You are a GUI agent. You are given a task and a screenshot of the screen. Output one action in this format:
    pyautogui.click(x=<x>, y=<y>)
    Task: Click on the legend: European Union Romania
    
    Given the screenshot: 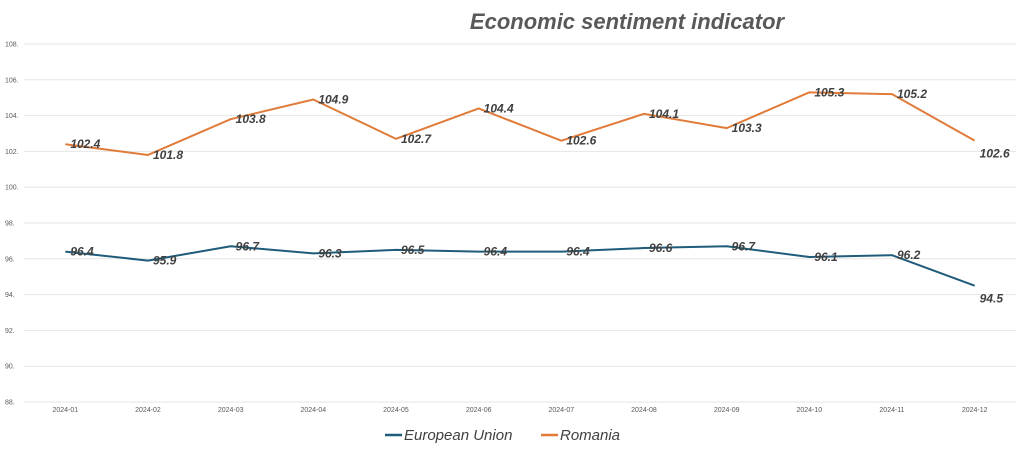 What is the action you would take?
    pyautogui.click(x=502, y=435)
    